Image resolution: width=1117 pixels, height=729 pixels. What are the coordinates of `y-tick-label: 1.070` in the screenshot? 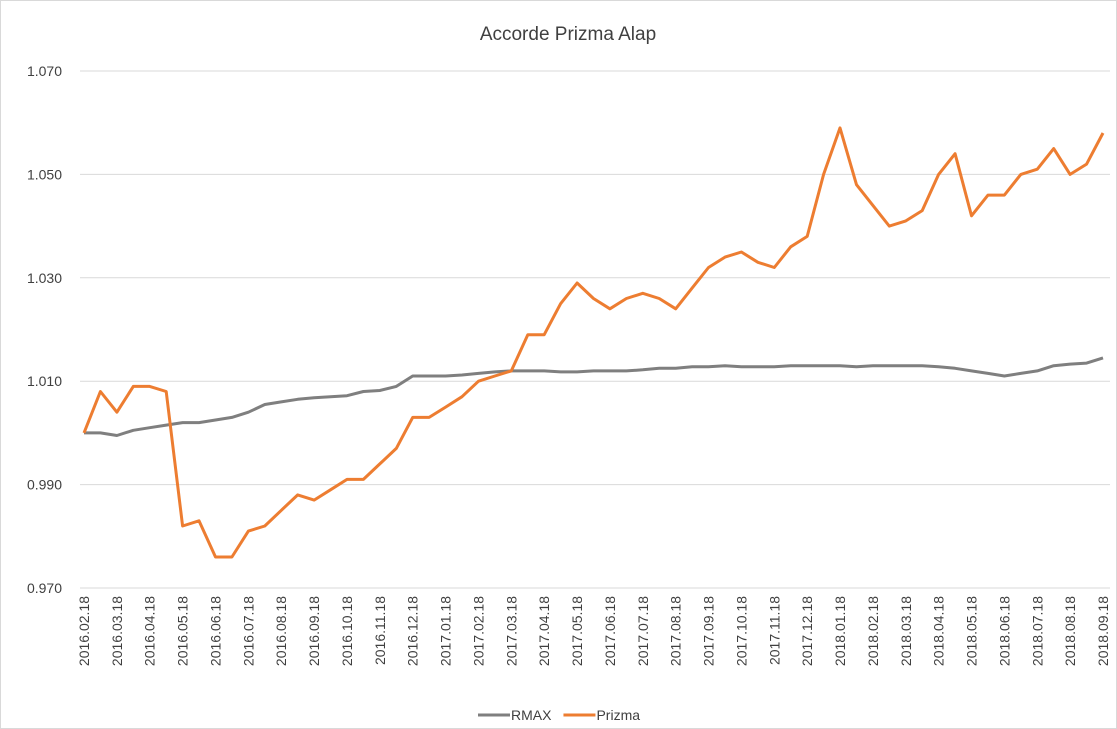 It's located at (44, 71).